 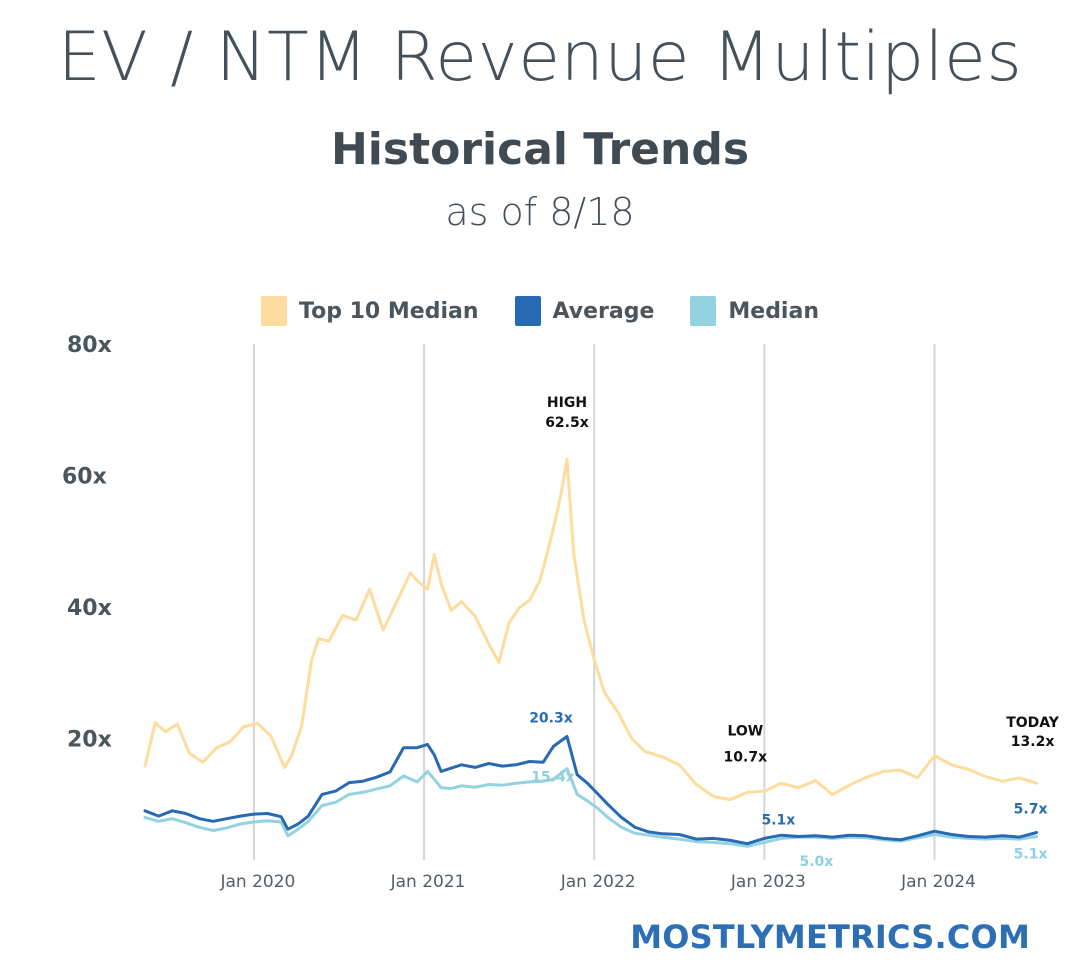 What do you see at coordinates (551, 719) in the screenshot?
I see `annotation-avg-high-value: 20.3x` at bounding box center [551, 719].